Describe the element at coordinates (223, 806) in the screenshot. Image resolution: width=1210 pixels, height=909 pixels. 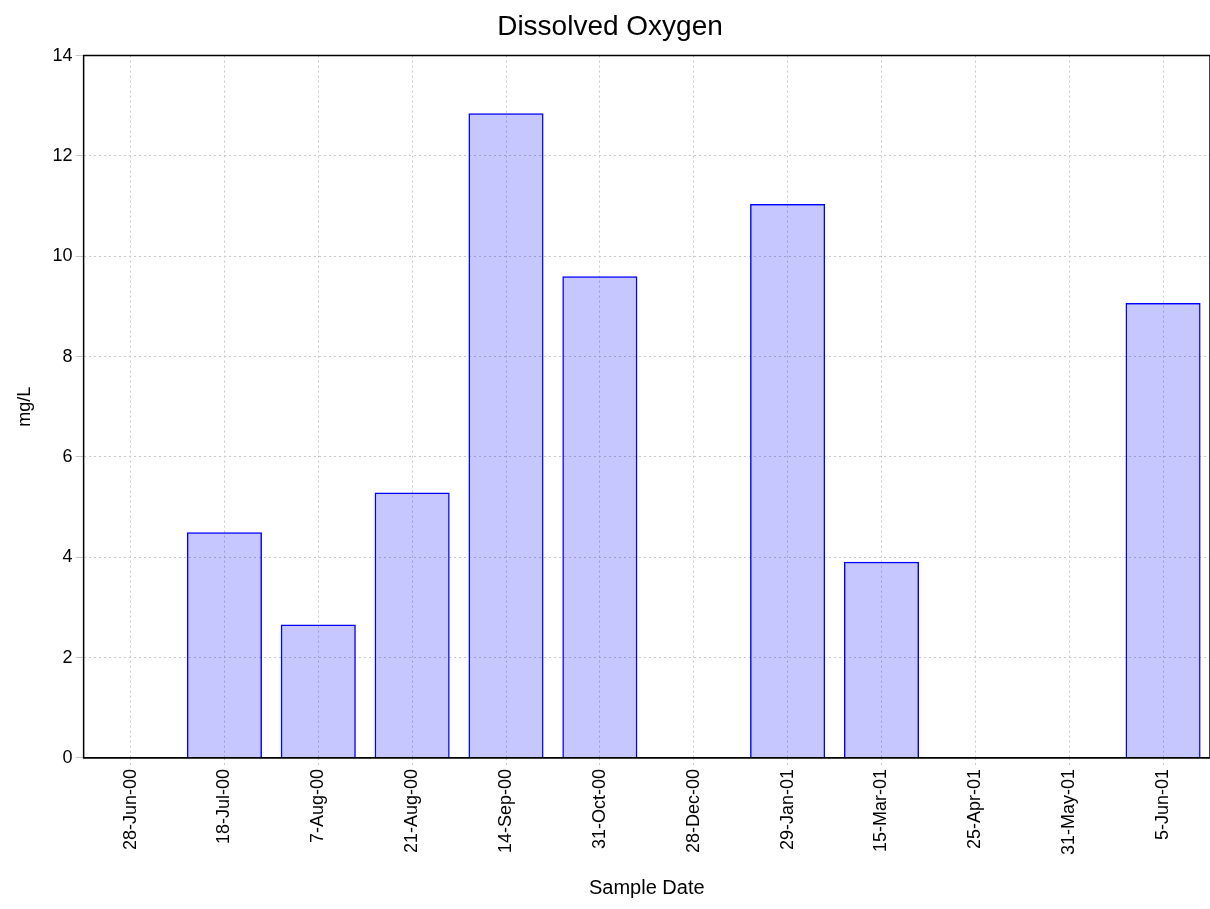
I see `x-tick-label: 18-Jul-00` at that location.